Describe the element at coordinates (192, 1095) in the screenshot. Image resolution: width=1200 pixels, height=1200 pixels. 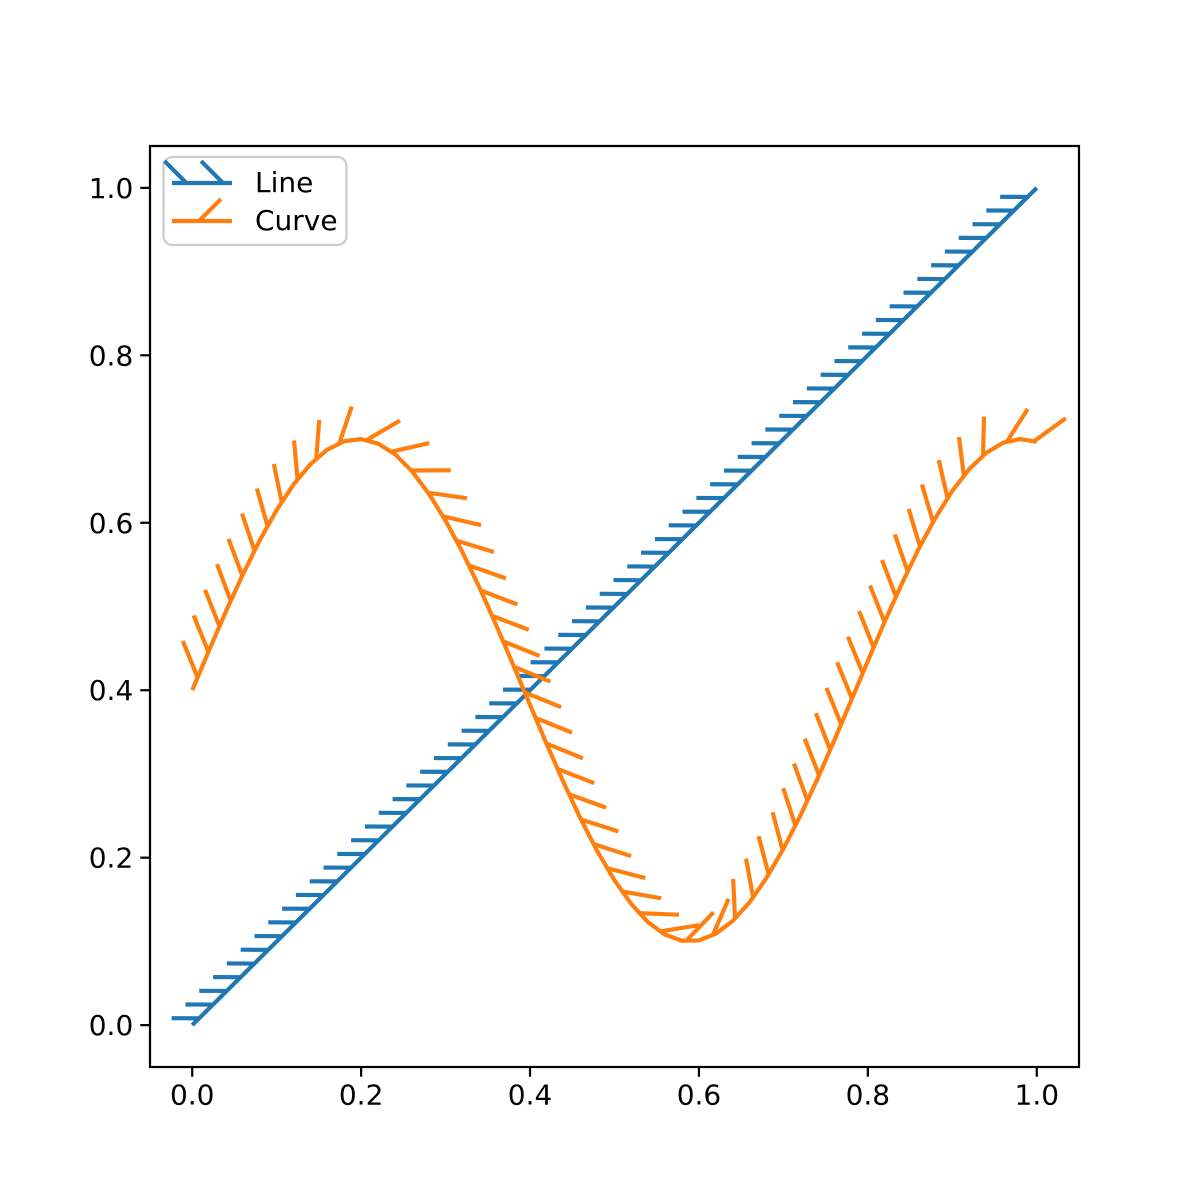
I see `x-tick-label: 0.0` at that location.